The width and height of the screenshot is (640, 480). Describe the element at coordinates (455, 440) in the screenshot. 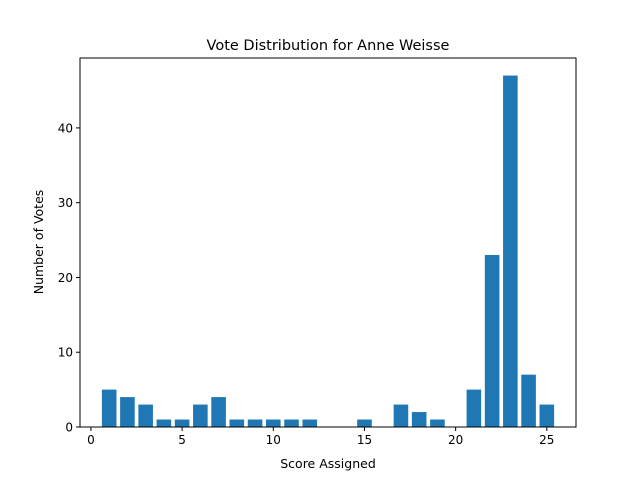

I see `x-tick-label: 20` at that location.